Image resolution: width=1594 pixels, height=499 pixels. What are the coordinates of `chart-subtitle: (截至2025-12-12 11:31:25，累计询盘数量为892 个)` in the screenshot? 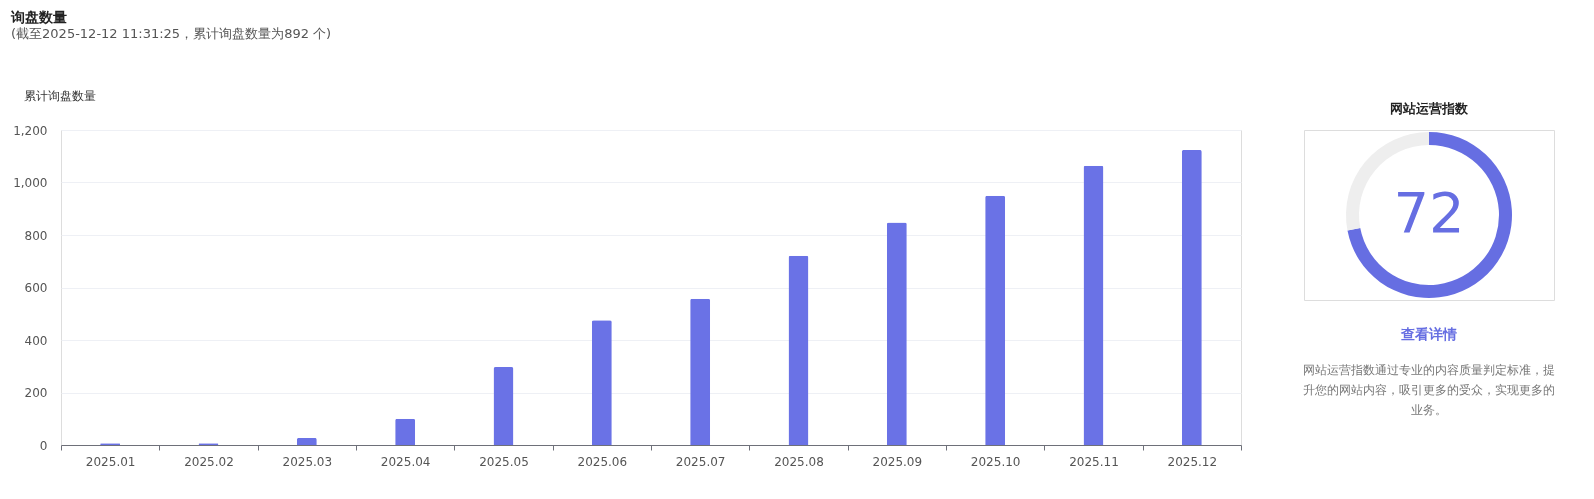 It's located at (171, 33).